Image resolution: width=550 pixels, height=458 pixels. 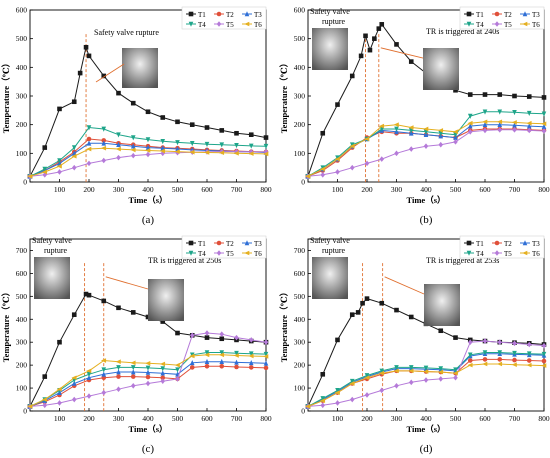 What do you see at coordinates (480, 254) in the screenshot?
I see `legend-label: T4` at bounding box center [480, 254].